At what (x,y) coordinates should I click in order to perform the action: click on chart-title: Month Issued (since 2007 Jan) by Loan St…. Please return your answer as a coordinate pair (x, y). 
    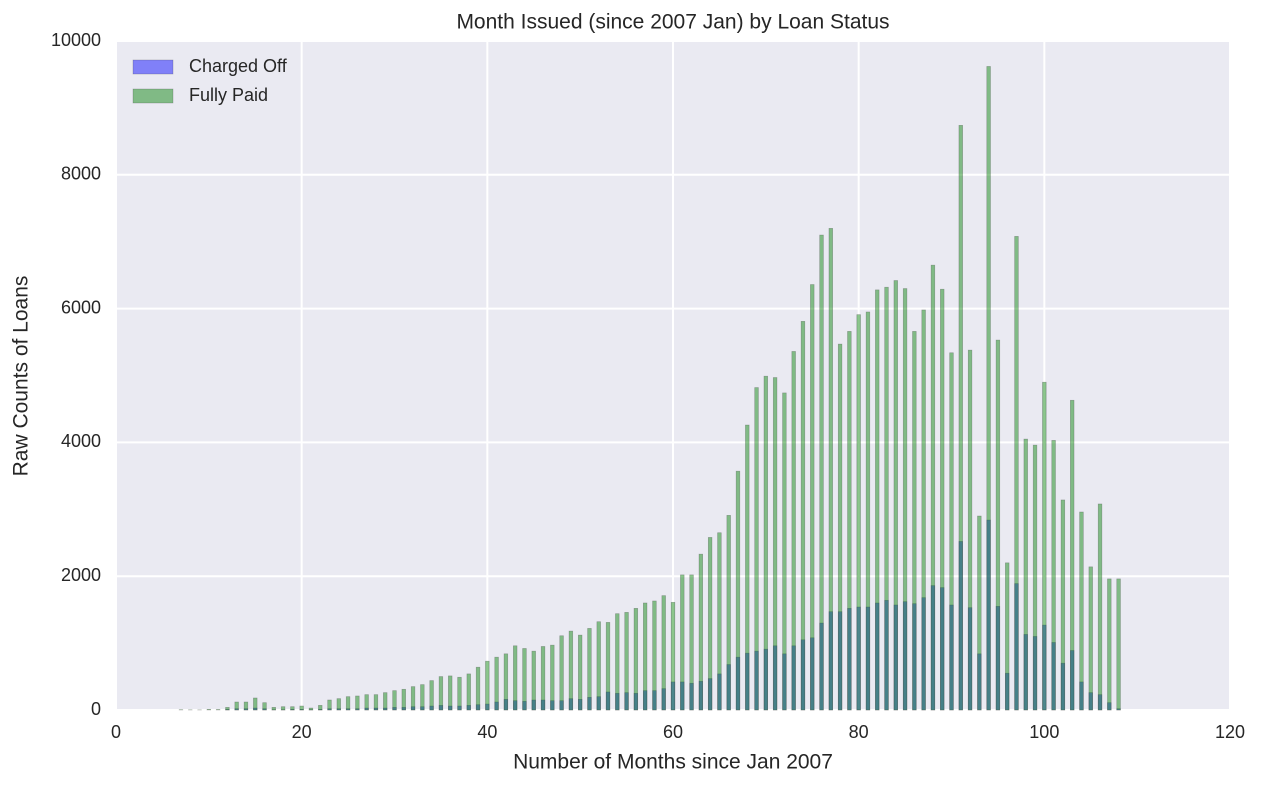
    Looking at the image, I should click on (672, 22).